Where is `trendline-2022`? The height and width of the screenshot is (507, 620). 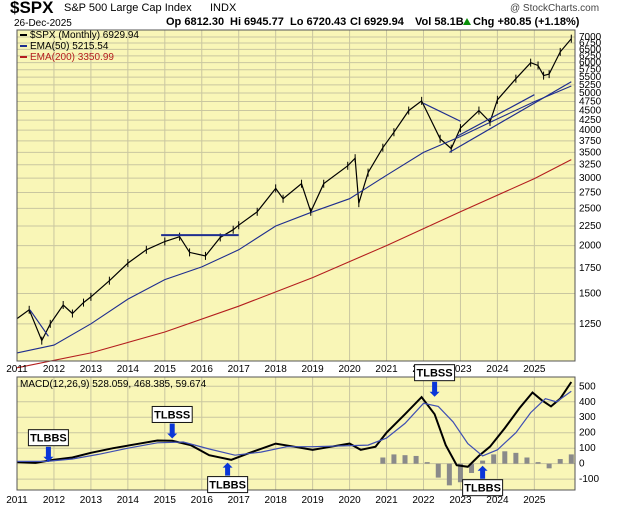
trendline-2022 is located at coordinates (442, 112).